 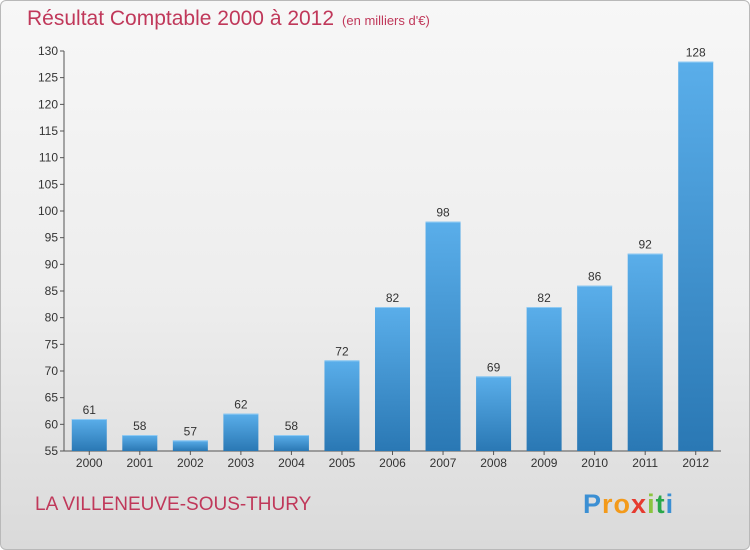 What do you see at coordinates (493, 463) in the screenshot?
I see `x-tick-label: 2008` at bounding box center [493, 463].